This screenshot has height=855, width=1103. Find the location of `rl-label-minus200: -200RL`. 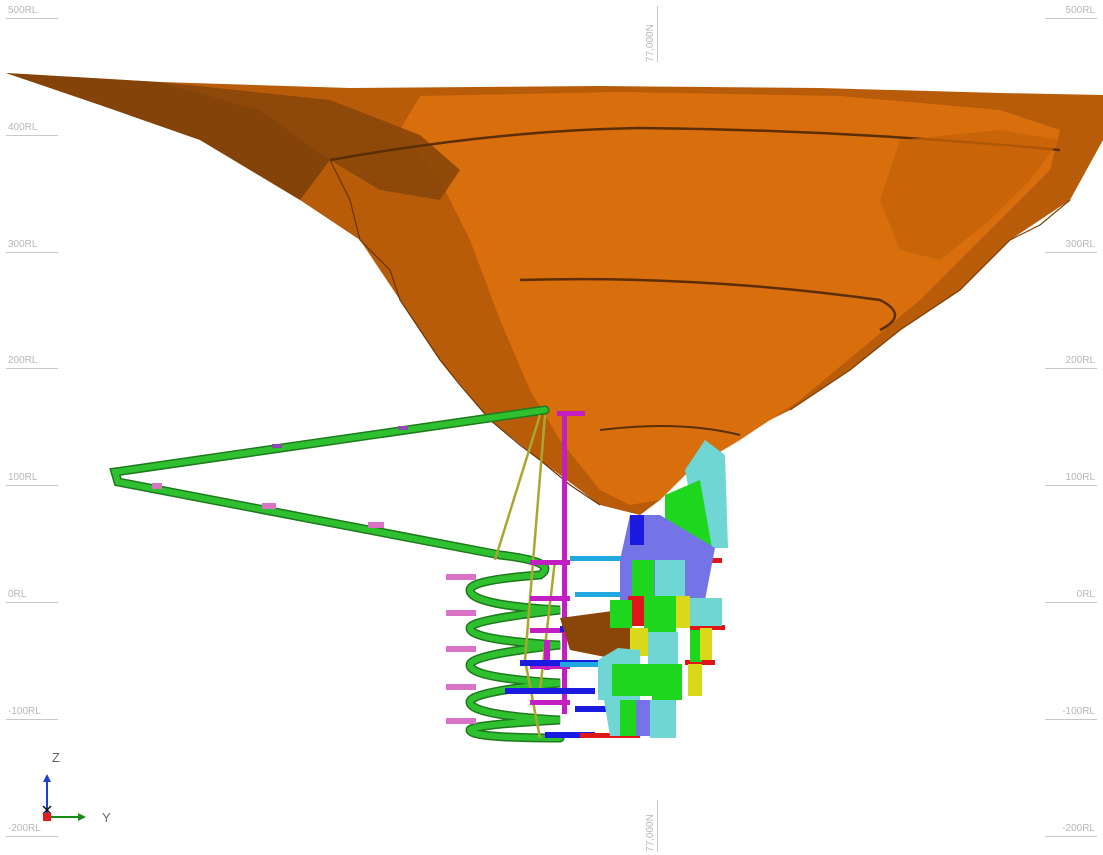

rl-label-minus200: -200RL is located at coordinates (24, 828).